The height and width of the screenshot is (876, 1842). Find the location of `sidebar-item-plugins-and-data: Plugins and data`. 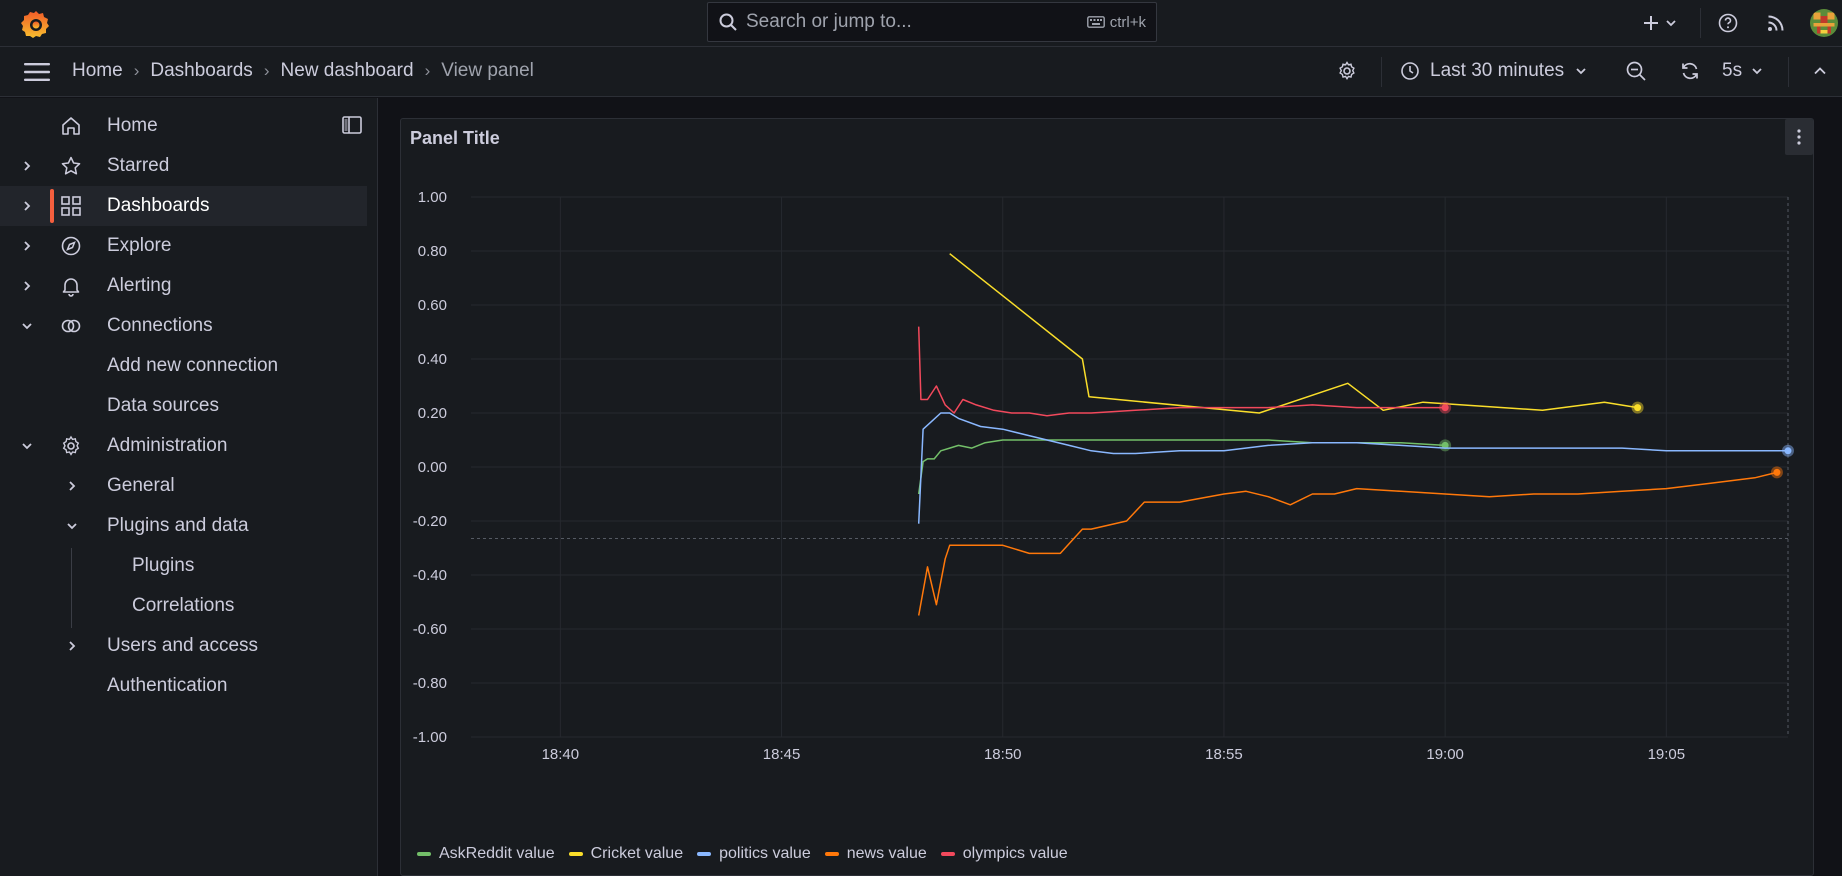

sidebar-item-plugins-and-data: Plugins and data is located at coordinates (183, 526).